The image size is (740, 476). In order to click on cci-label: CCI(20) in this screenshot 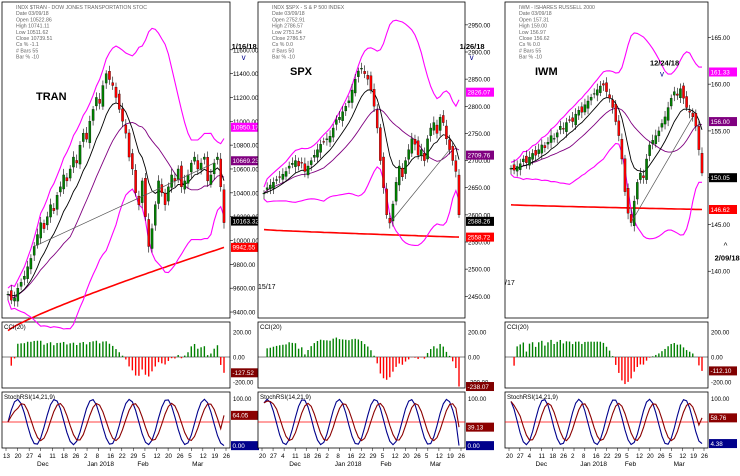, I will do `click(518, 327)`.